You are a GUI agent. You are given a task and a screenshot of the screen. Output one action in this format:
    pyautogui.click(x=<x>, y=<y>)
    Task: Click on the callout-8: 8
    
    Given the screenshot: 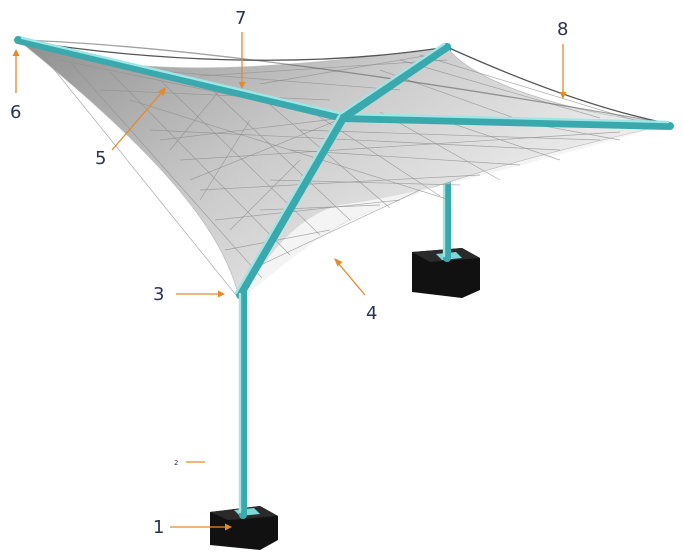 What is the action you would take?
    pyautogui.click(x=562, y=29)
    